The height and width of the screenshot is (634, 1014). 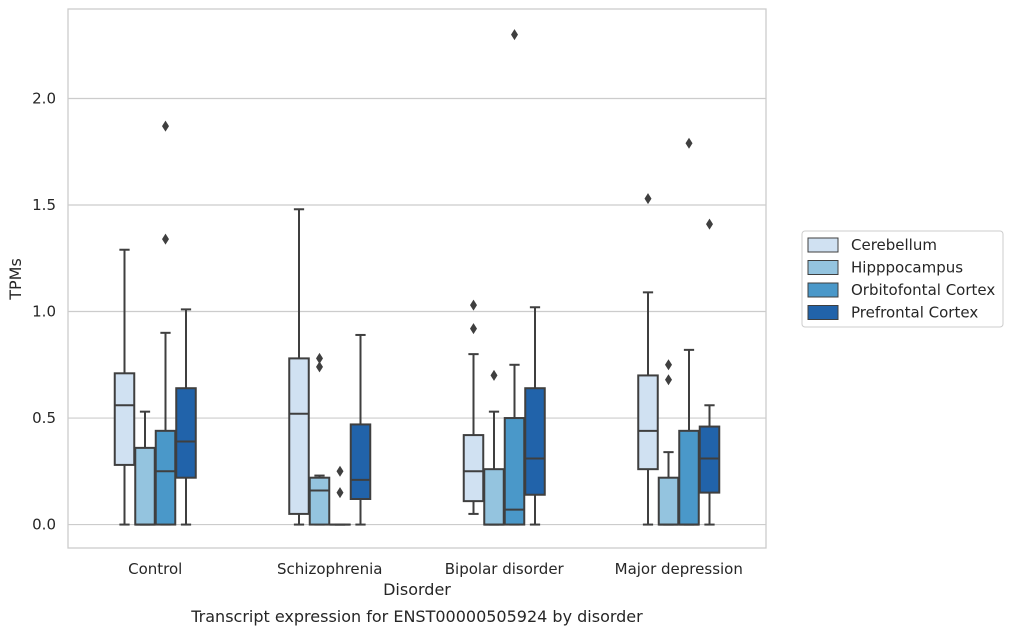 I want to click on box-prefrontal-cortex-major-depression, so click(x=709, y=372).